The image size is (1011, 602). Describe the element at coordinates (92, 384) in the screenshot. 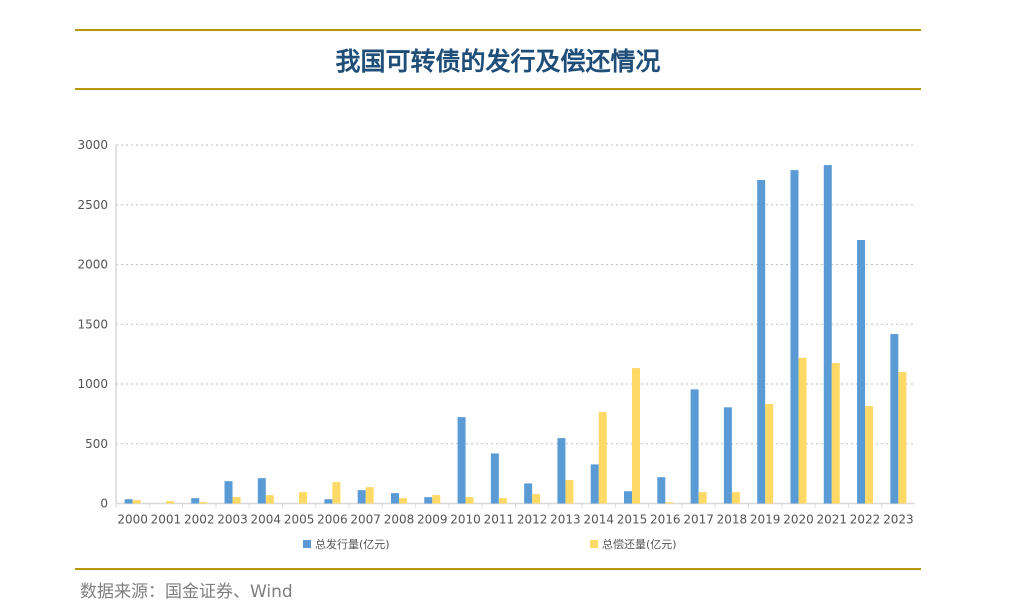

I see `y-tick-label: 1000` at that location.